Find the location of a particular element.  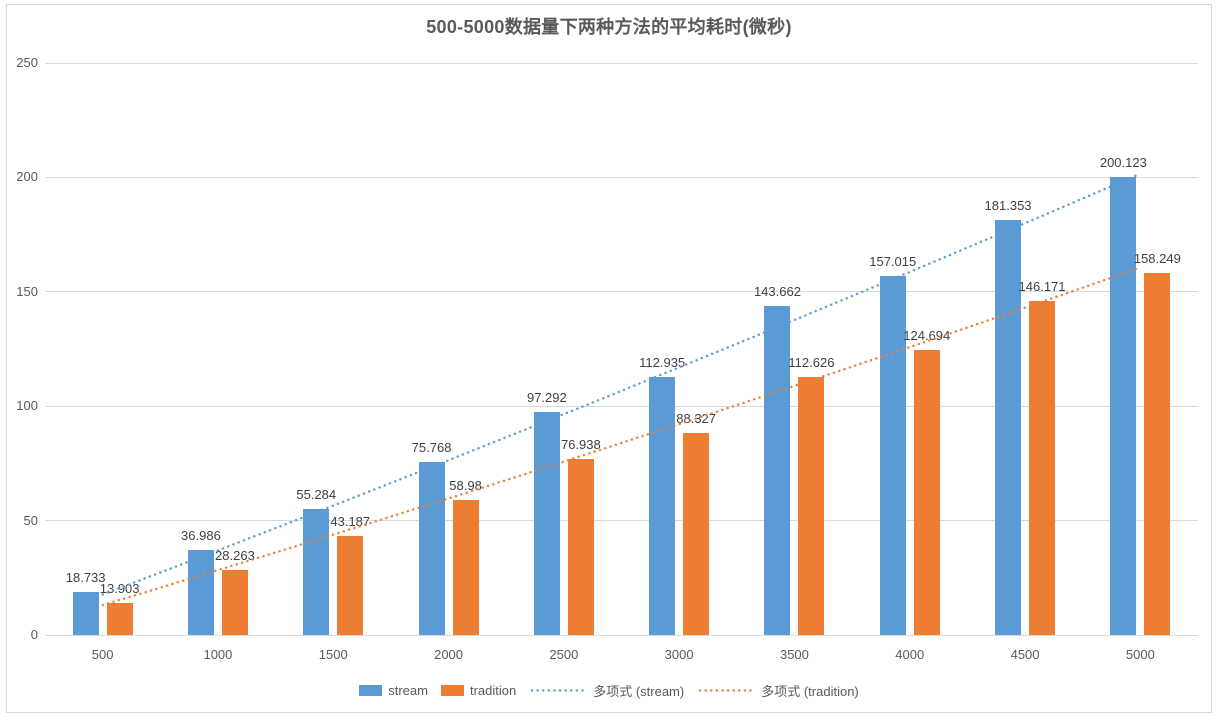

bar-value-label: 112.935 is located at coordinates (662, 362).